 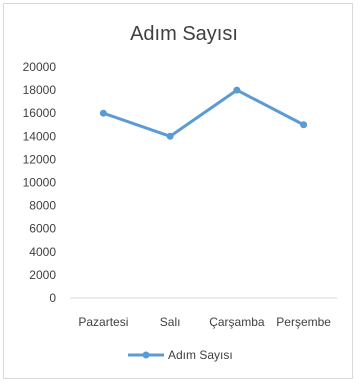 What do you see at coordinates (42, 252) in the screenshot?
I see `y-tick-label: 4000` at bounding box center [42, 252].